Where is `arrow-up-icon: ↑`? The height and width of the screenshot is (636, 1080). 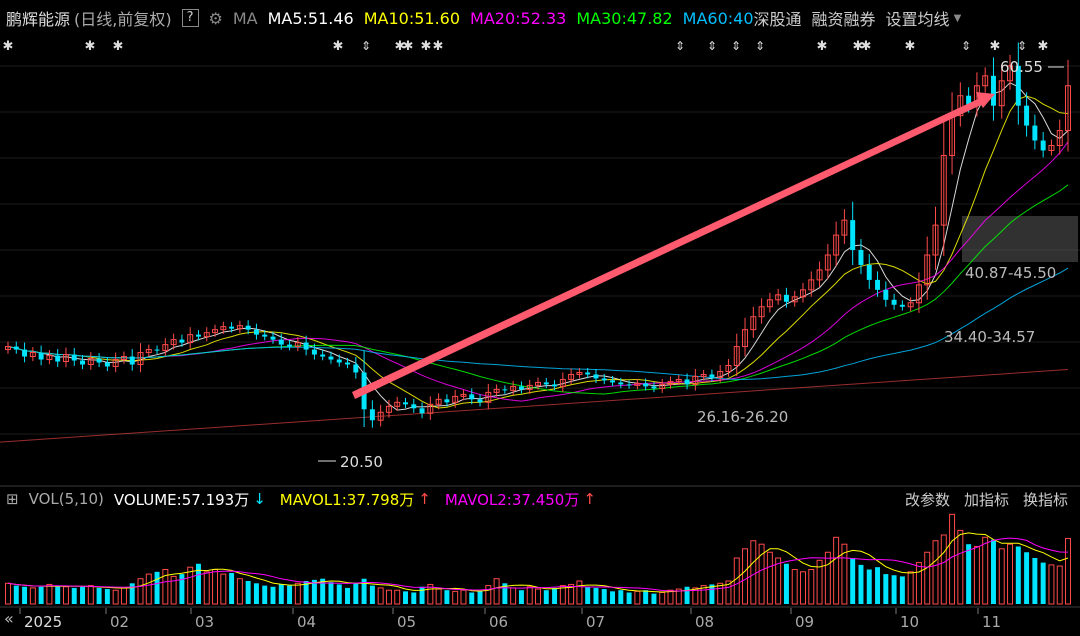
arrow-up-icon: ↑ is located at coordinates (589, 499).